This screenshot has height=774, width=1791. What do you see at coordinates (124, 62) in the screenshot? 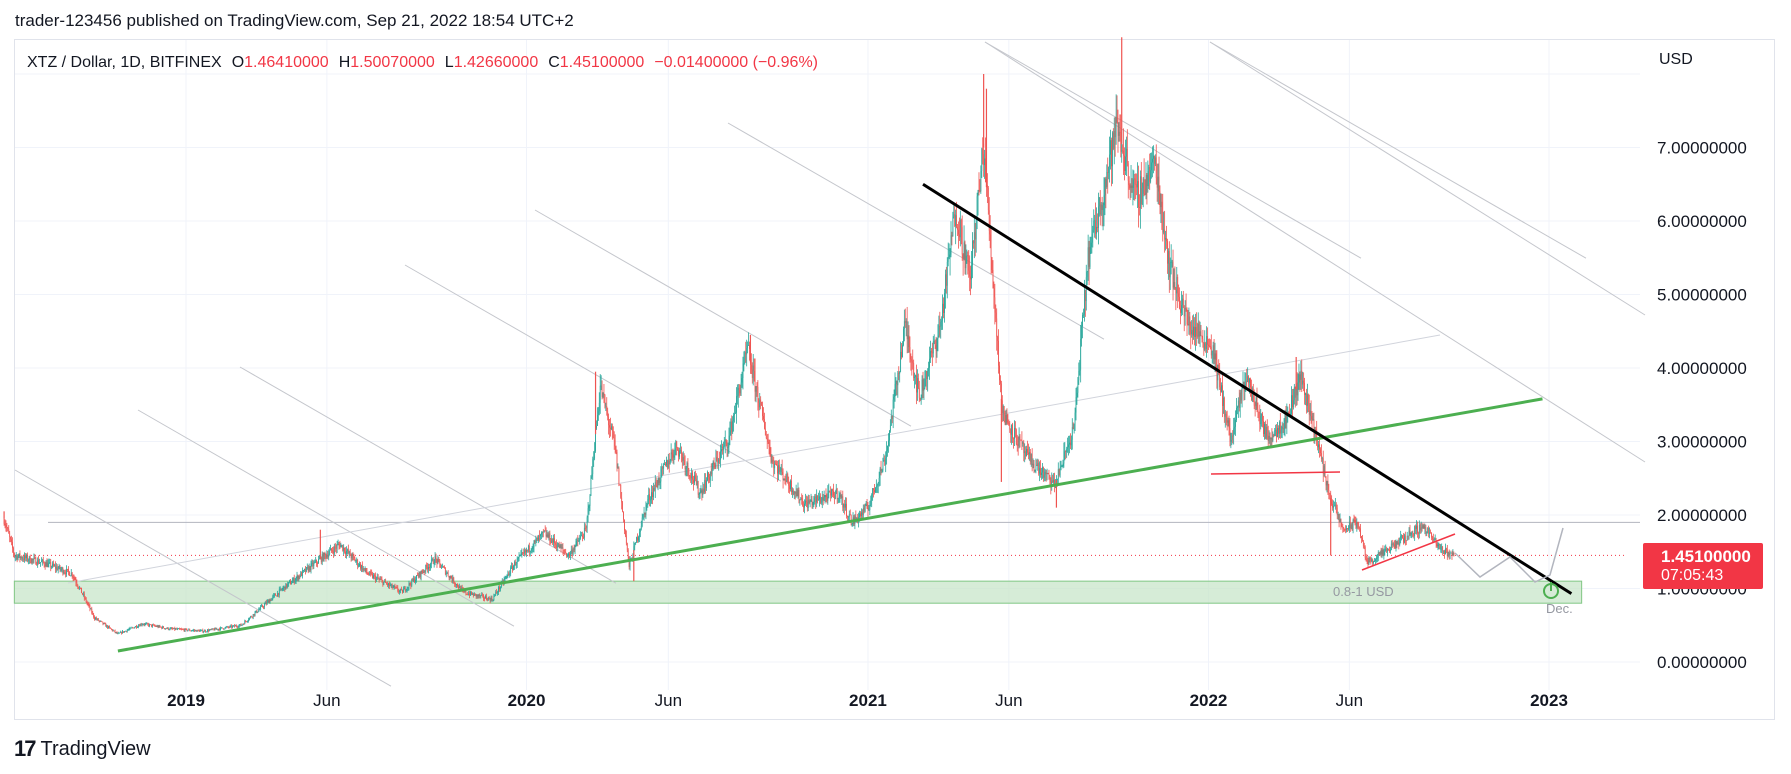
I see `symbol-label: XTZ / Dollar, 1D, BITFINEX` at bounding box center [124, 62].